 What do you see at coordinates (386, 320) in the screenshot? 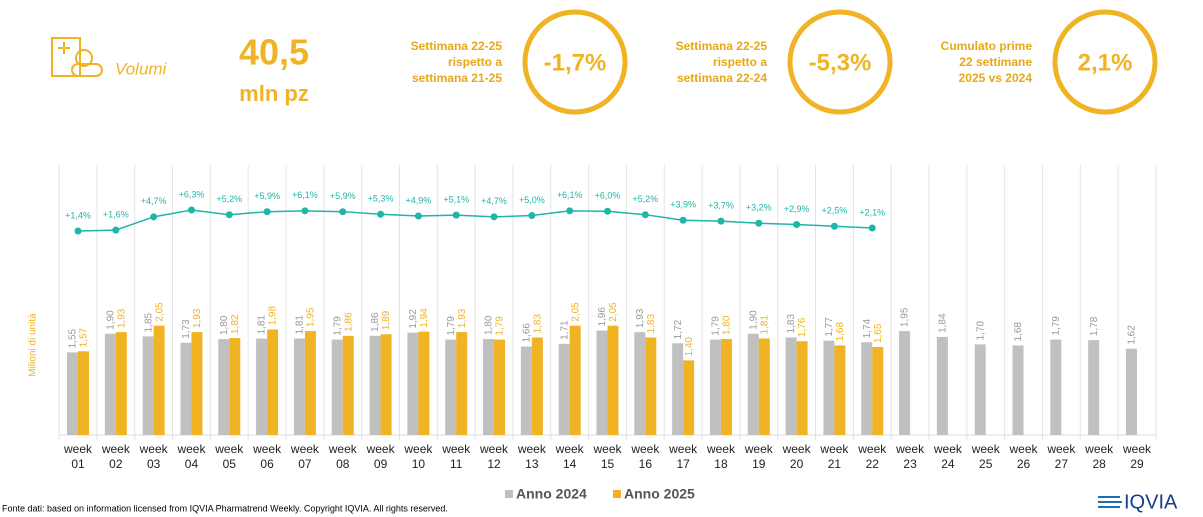
I see `value-label: 1,89` at bounding box center [386, 320].